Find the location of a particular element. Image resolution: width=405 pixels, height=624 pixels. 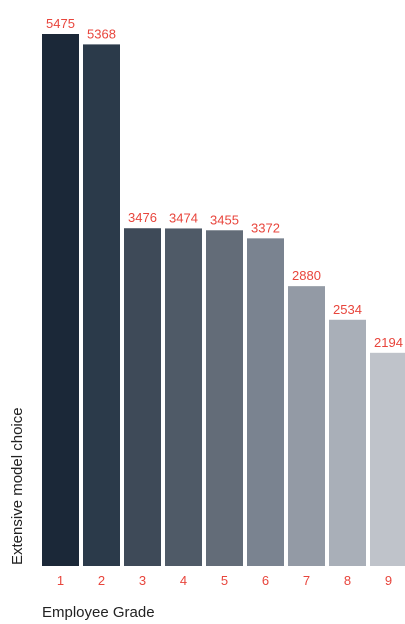

x-axis-title: Employee Grade is located at coordinates (98, 612).